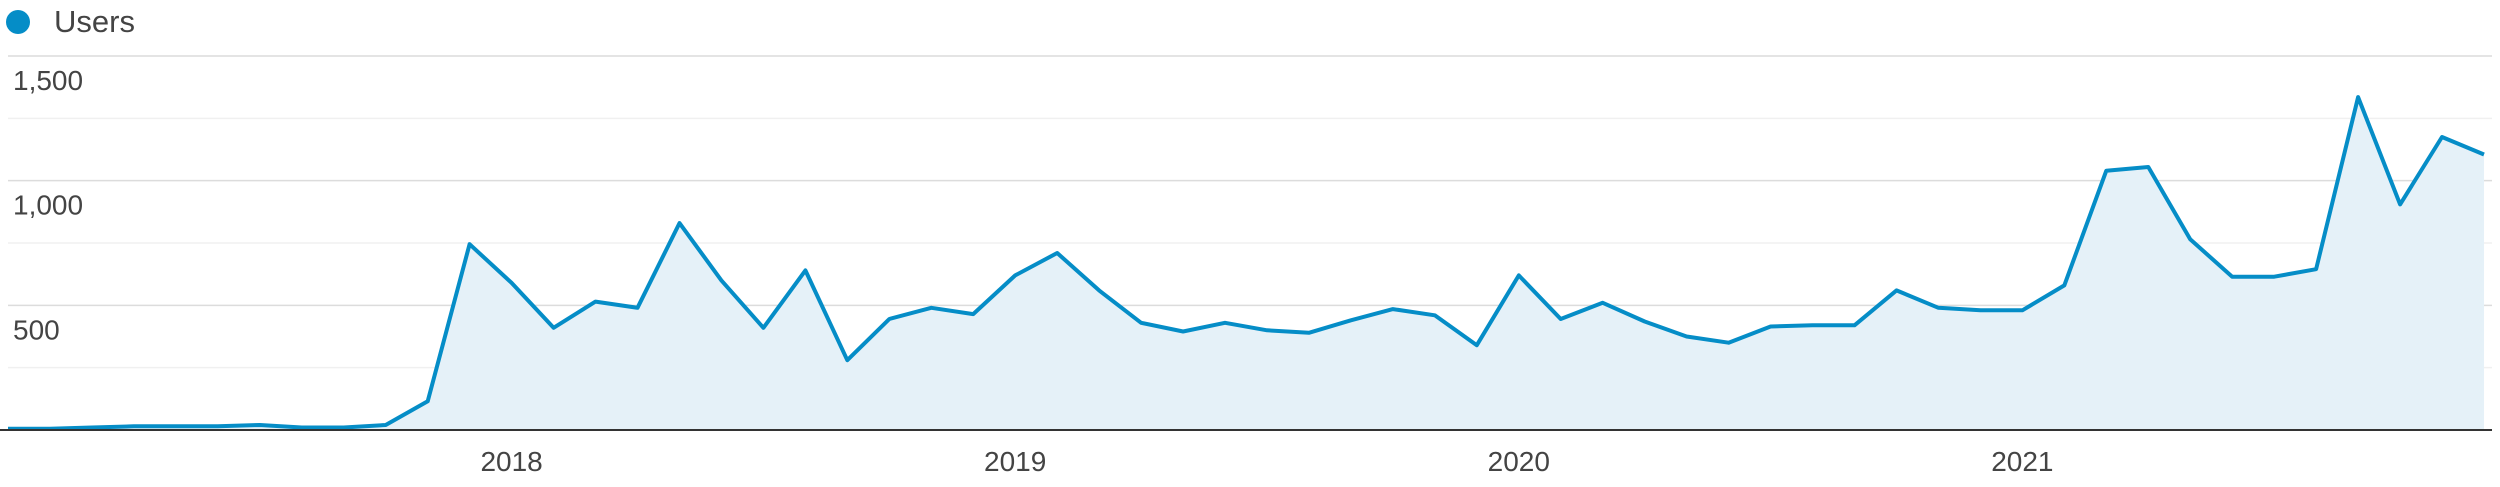 Image resolution: width=2500 pixels, height=487 pixels. Describe the element at coordinates (18, 22) in the screenshot. I see `legend-marker` at that location.